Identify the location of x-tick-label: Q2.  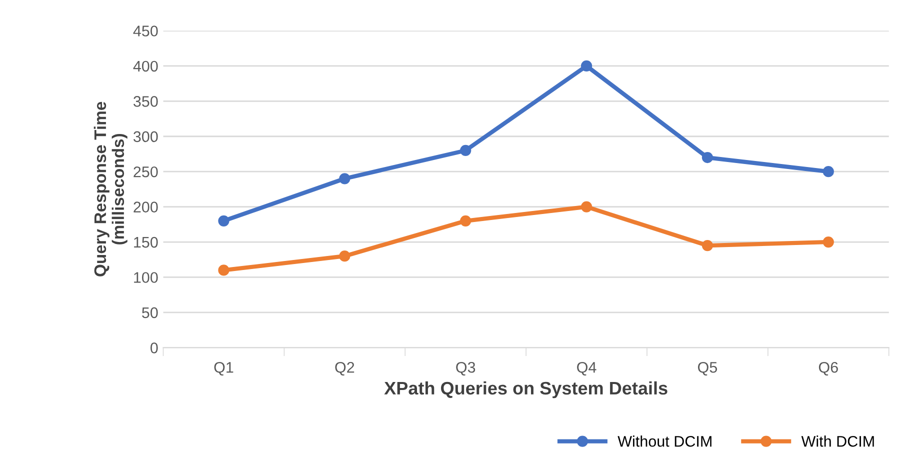
(344, 369).